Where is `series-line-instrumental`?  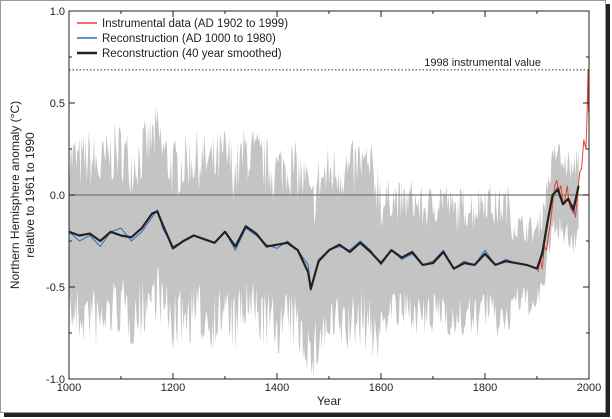 series-line-instrumental is located at coordinates (563, 171).